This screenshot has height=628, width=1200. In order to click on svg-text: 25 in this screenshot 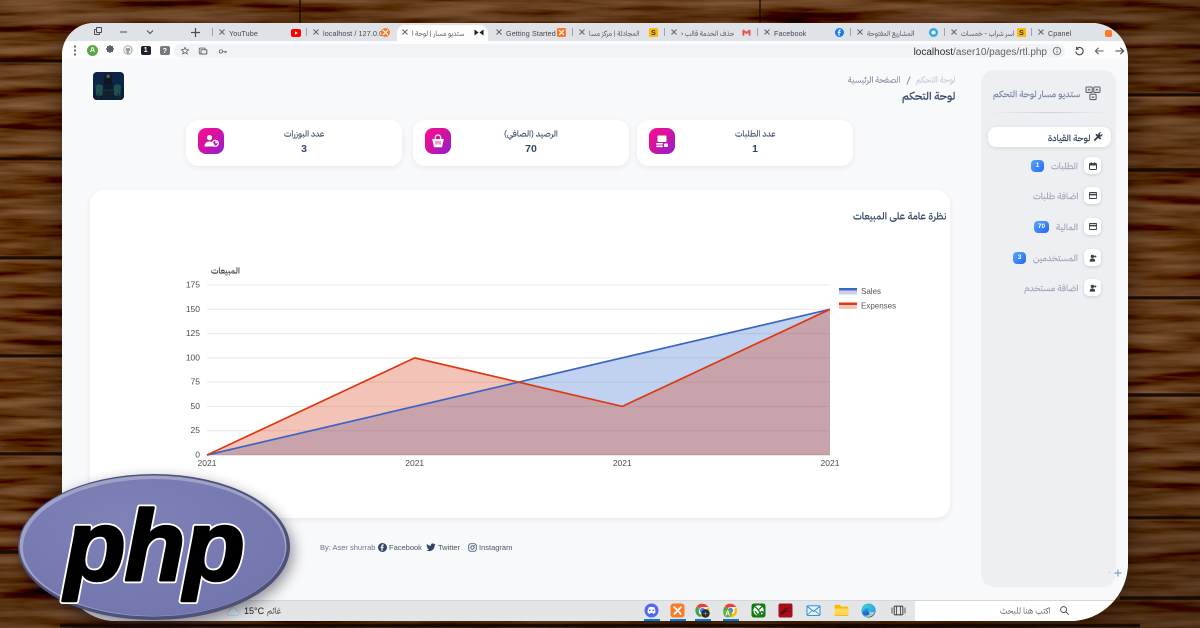, I will do `click(196, 430)`.